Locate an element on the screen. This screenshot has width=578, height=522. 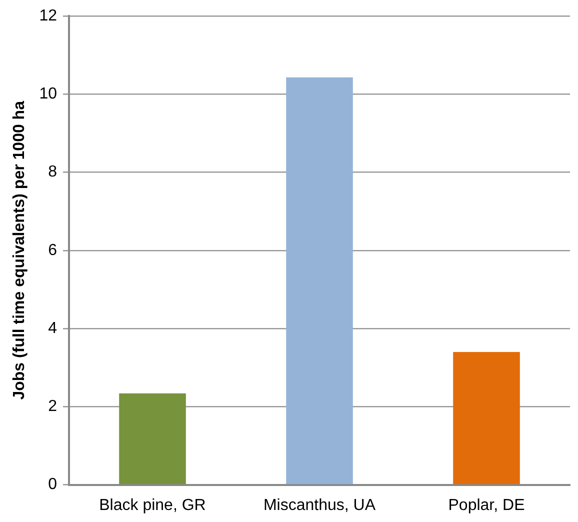
x-tick-label: Miscanthus, UA is located at coordinates (319, 505).